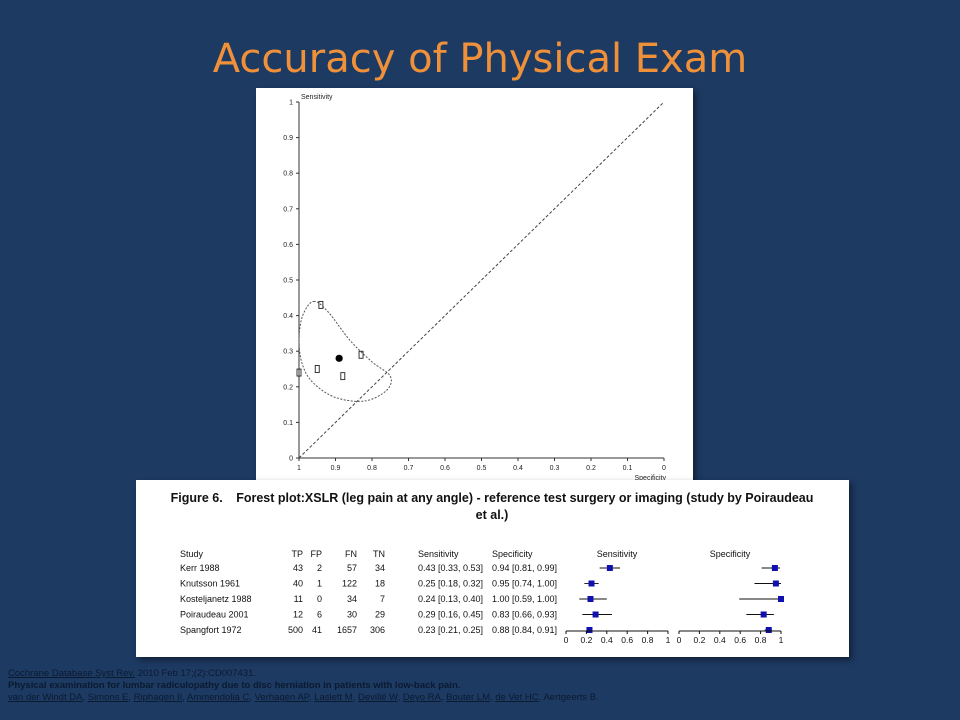  What do you see at coordinates (288, 209) in the screenshot?
I see `y-tick-label: 0.7` at bounding box center [288, 209].